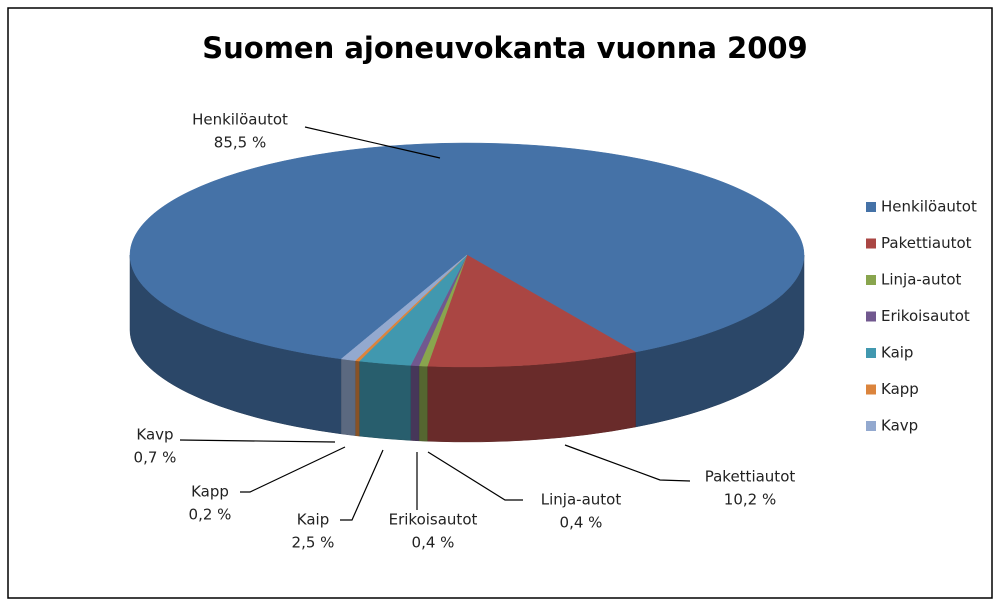 This screenshot has height=606, width=995. What do you see at coordinates (921, 280) in the screenshot?
I see `legend-label: Linja-autot` at bounding box center [921, 280].